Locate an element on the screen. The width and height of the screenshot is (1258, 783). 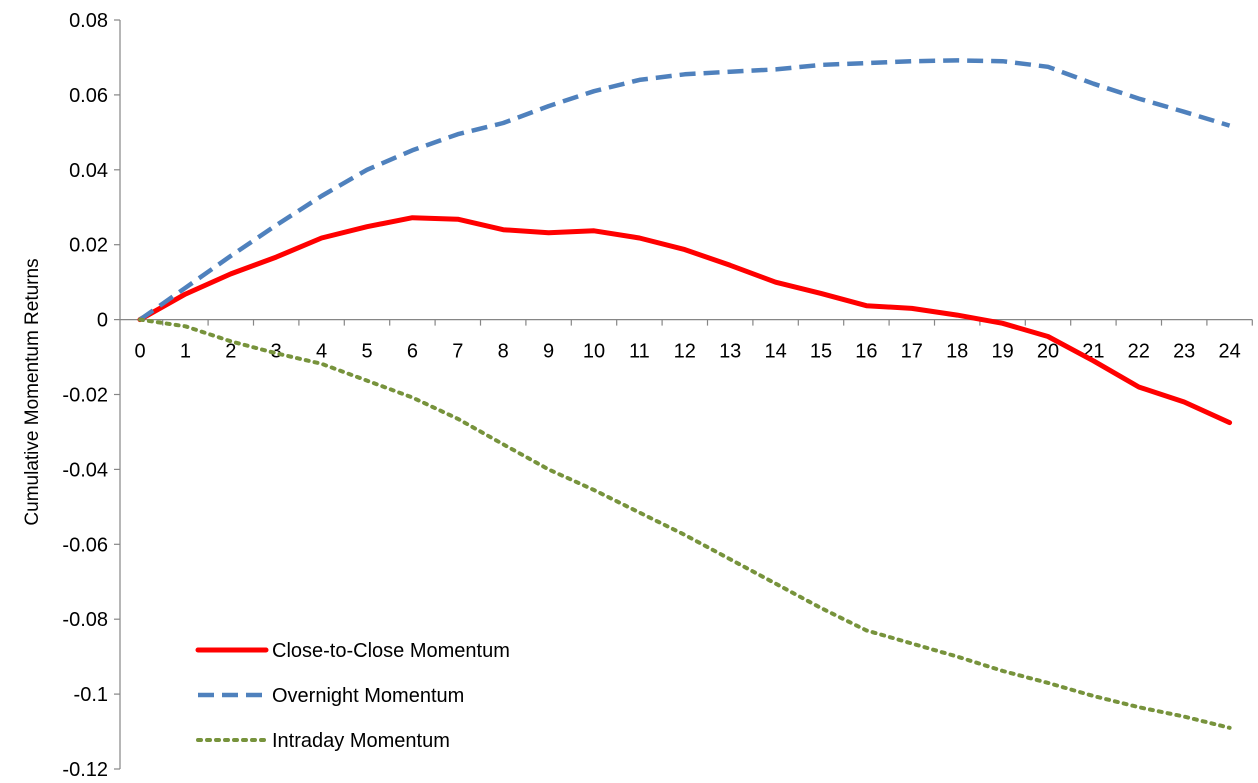
x-tick-label: 0 is located at coordinates (139, 352).